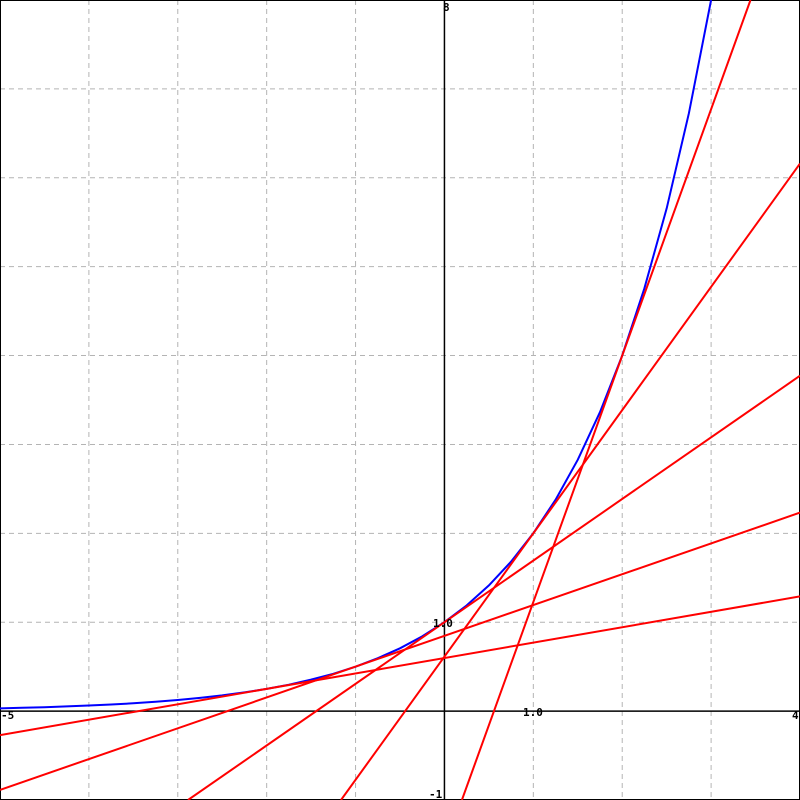  What do you see at coordinates (446, 7) in the screenshot?
I see `y-max-label: 8` at bounding box center [446, 7].